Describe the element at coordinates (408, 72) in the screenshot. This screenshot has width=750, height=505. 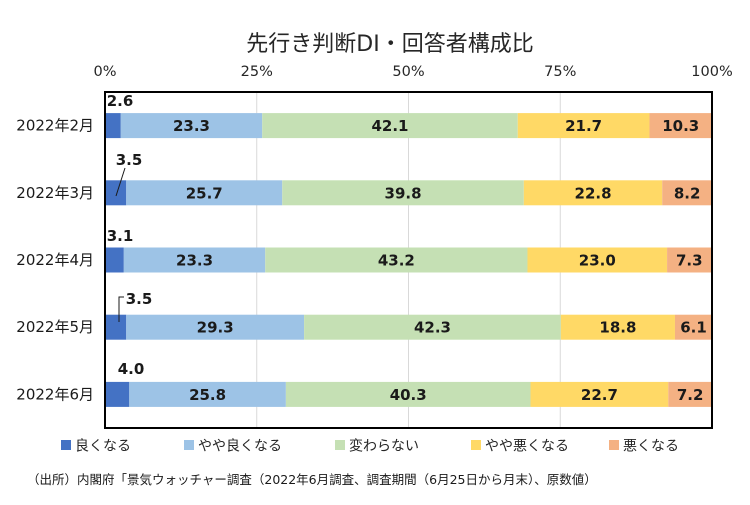
I see `x-tick-label: 50%` at that location.